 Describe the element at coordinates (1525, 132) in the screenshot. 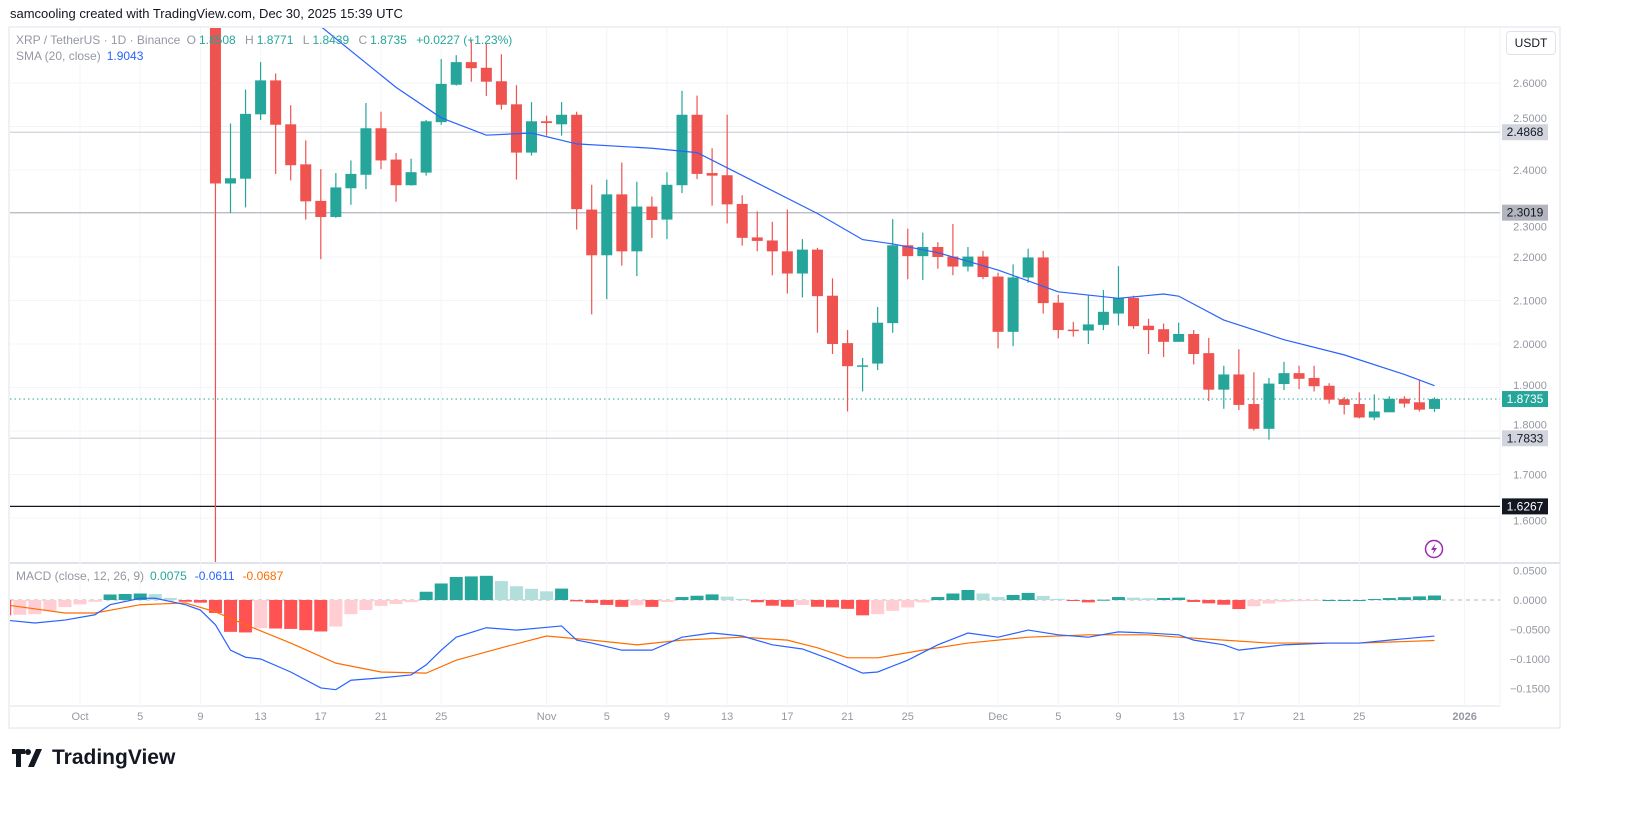

I see `price-tag: 2.4868` at that location.